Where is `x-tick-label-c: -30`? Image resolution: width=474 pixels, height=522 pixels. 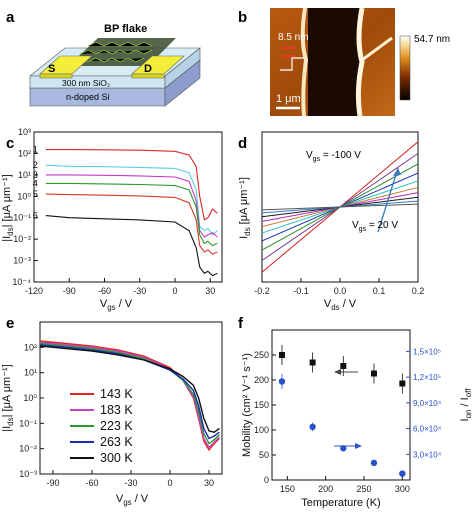
x-tick-label-c: -30 is located at coordinates (139, 291).